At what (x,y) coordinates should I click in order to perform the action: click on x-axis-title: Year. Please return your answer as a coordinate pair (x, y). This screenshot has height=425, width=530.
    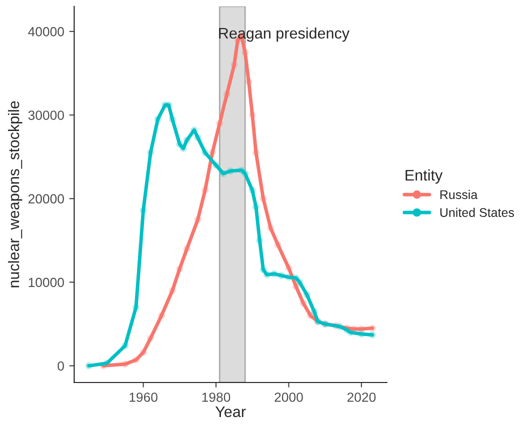
    Looking at the image, I should click on (230, 412).